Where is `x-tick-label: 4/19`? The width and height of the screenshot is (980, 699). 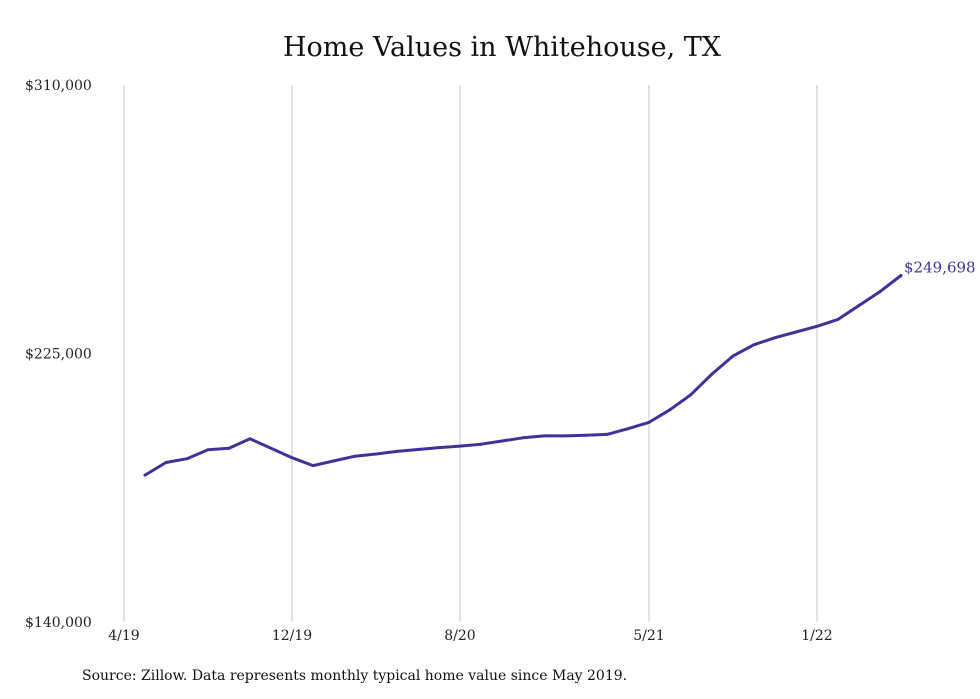 x-tick-label: 4/19 is located at coordinates (123, 636).